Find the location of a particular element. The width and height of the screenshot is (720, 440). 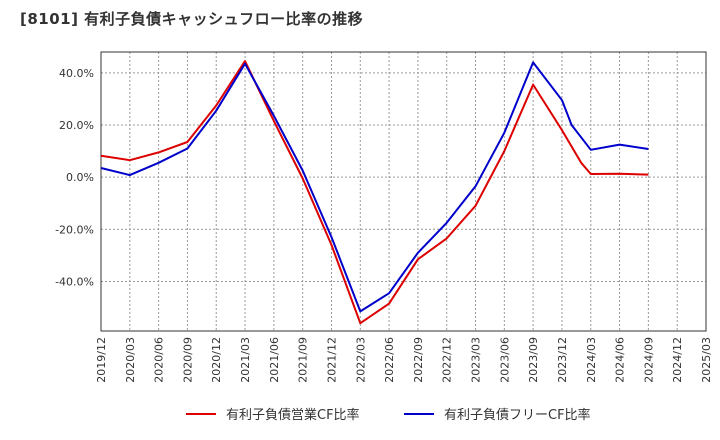

x-tick-label: 2022/12 is located at coordinates (447, 360).